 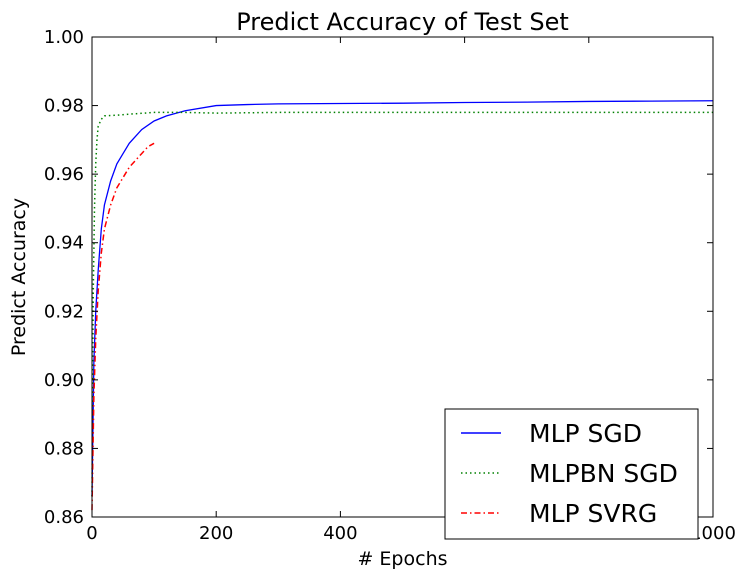 I want to click on x-tick-label: 200, so click(x=216, y=533).